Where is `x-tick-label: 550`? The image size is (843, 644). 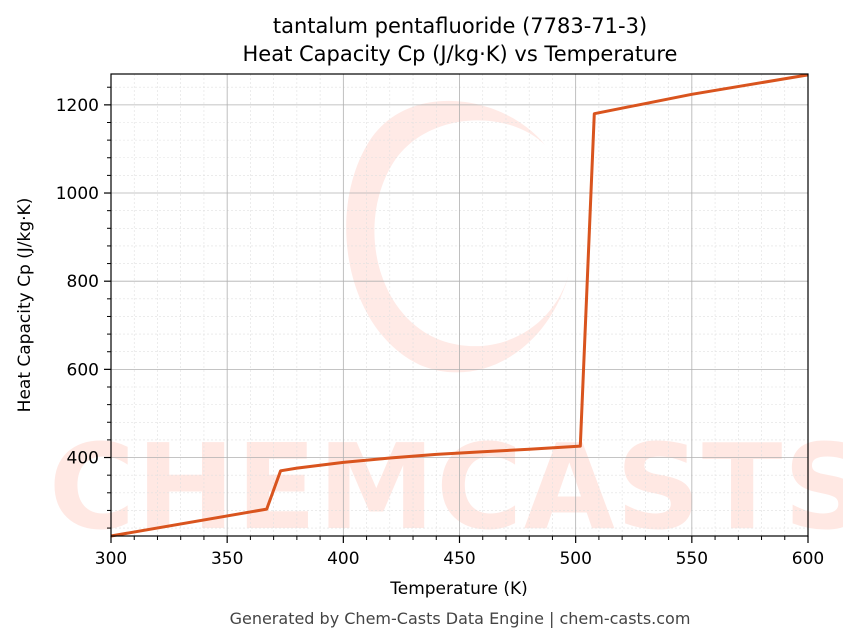
x-tick-label: 550 is located at coordinates (692, 559).